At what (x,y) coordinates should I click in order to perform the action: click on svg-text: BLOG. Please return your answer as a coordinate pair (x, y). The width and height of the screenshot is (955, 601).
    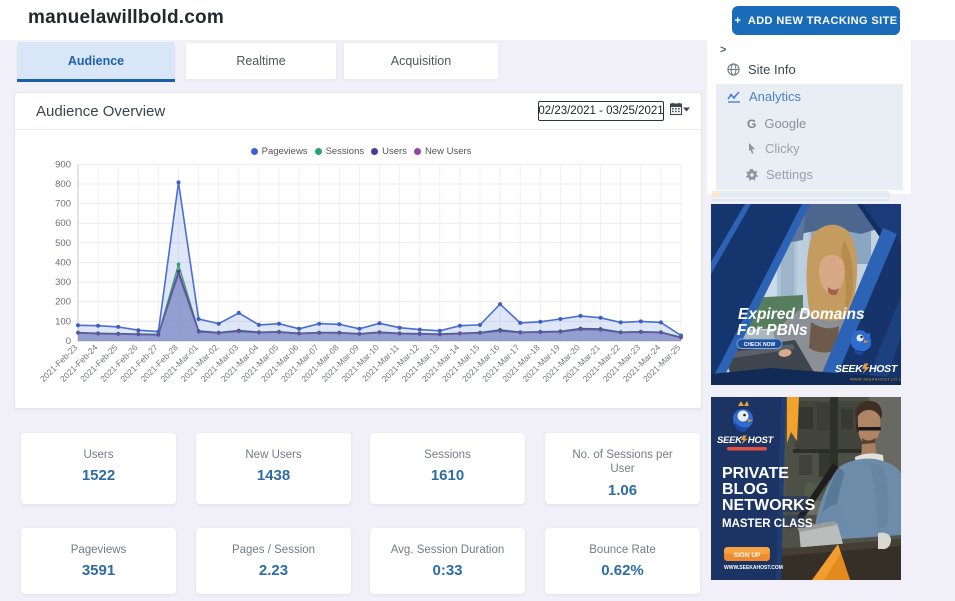
    Looking at the image, I should click on (745, 489).